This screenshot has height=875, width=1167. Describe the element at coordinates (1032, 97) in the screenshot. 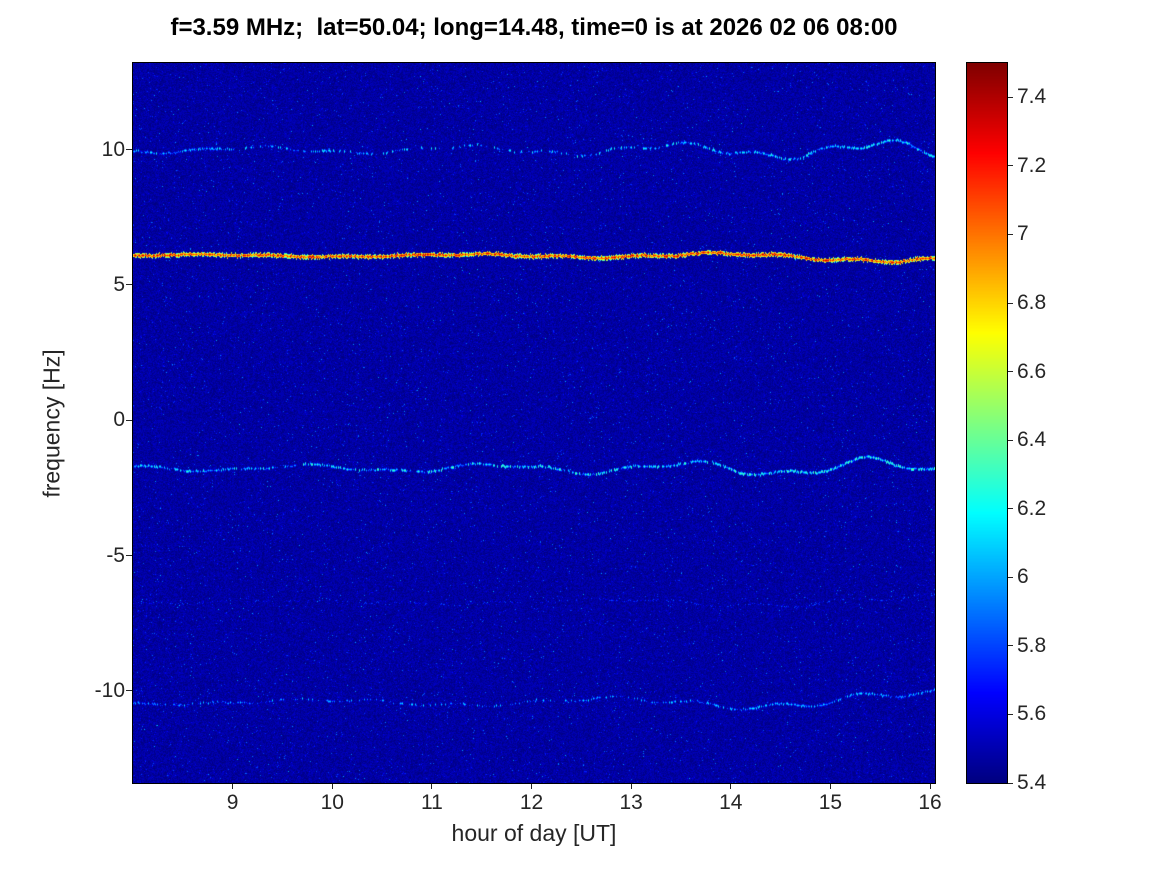

I see `colorbar-tick-label: 7.4` at that location.